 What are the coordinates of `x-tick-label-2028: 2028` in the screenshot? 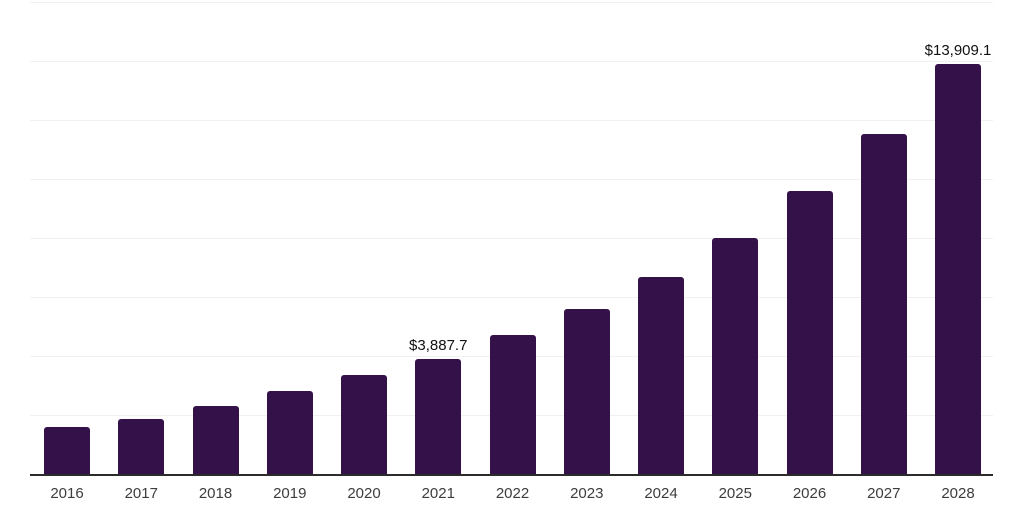 It's located at (958, 493).